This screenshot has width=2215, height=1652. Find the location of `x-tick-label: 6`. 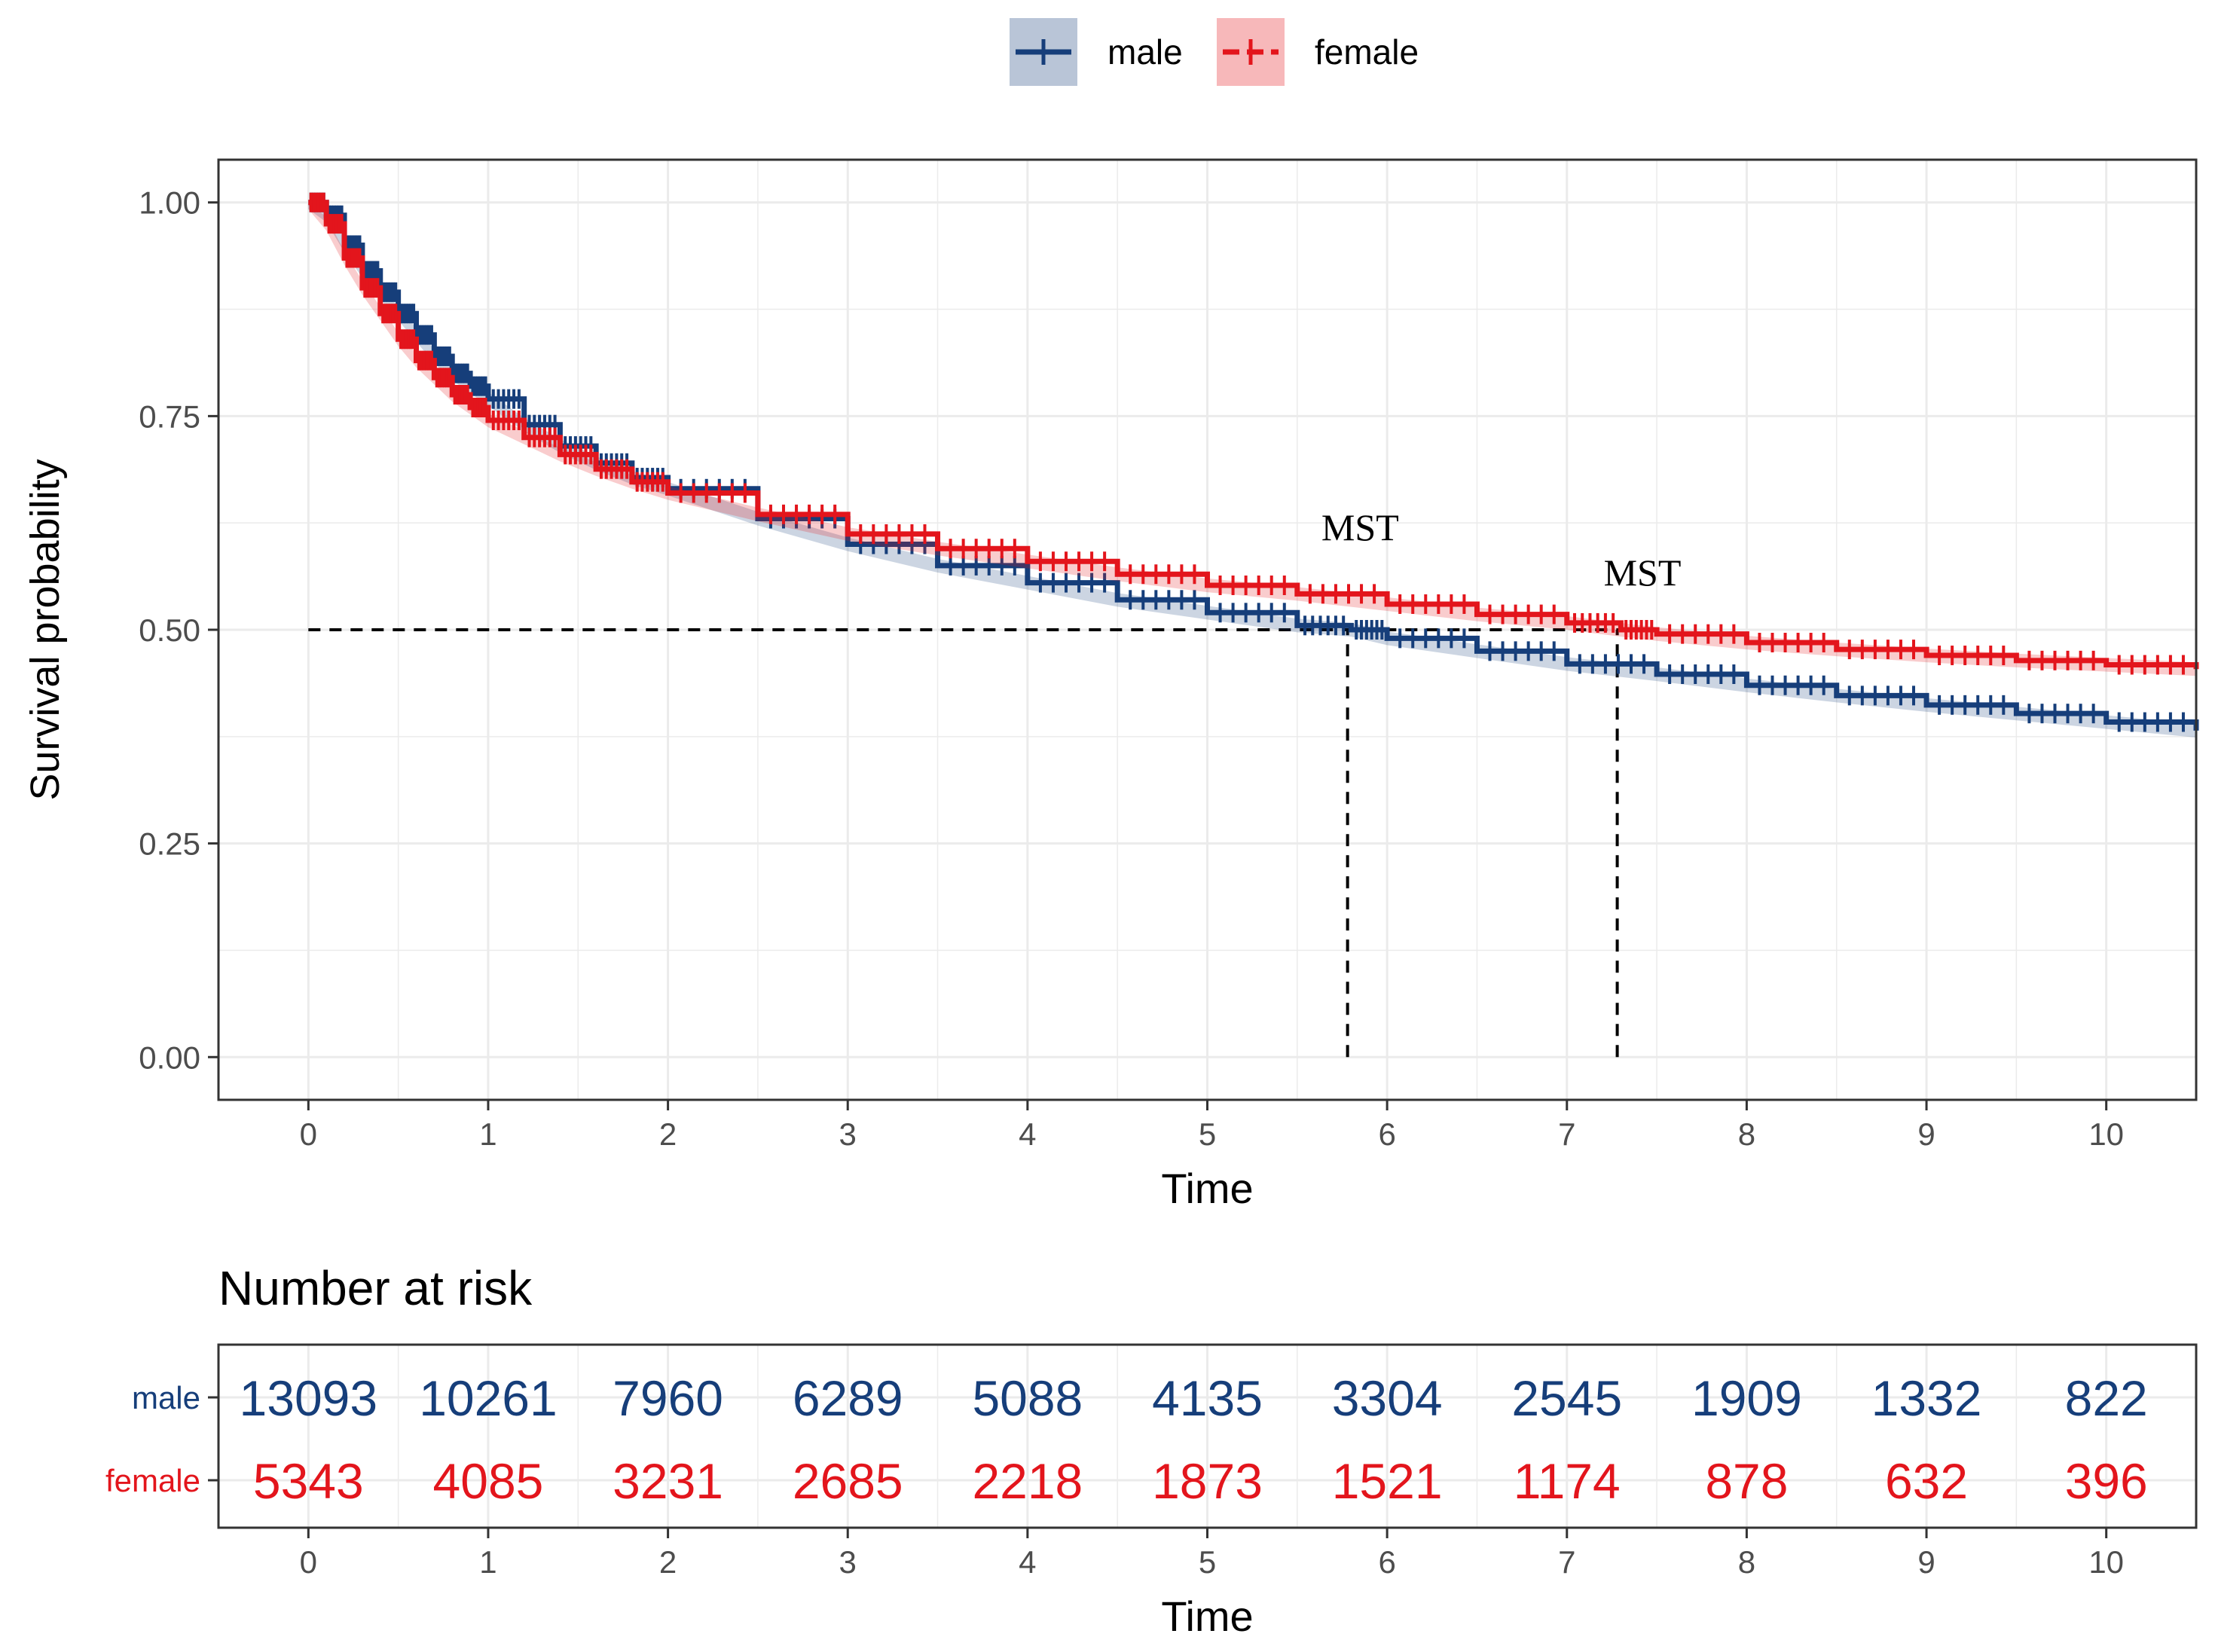

x-tick-label: 6 is located at coordinates (1386, 1134).